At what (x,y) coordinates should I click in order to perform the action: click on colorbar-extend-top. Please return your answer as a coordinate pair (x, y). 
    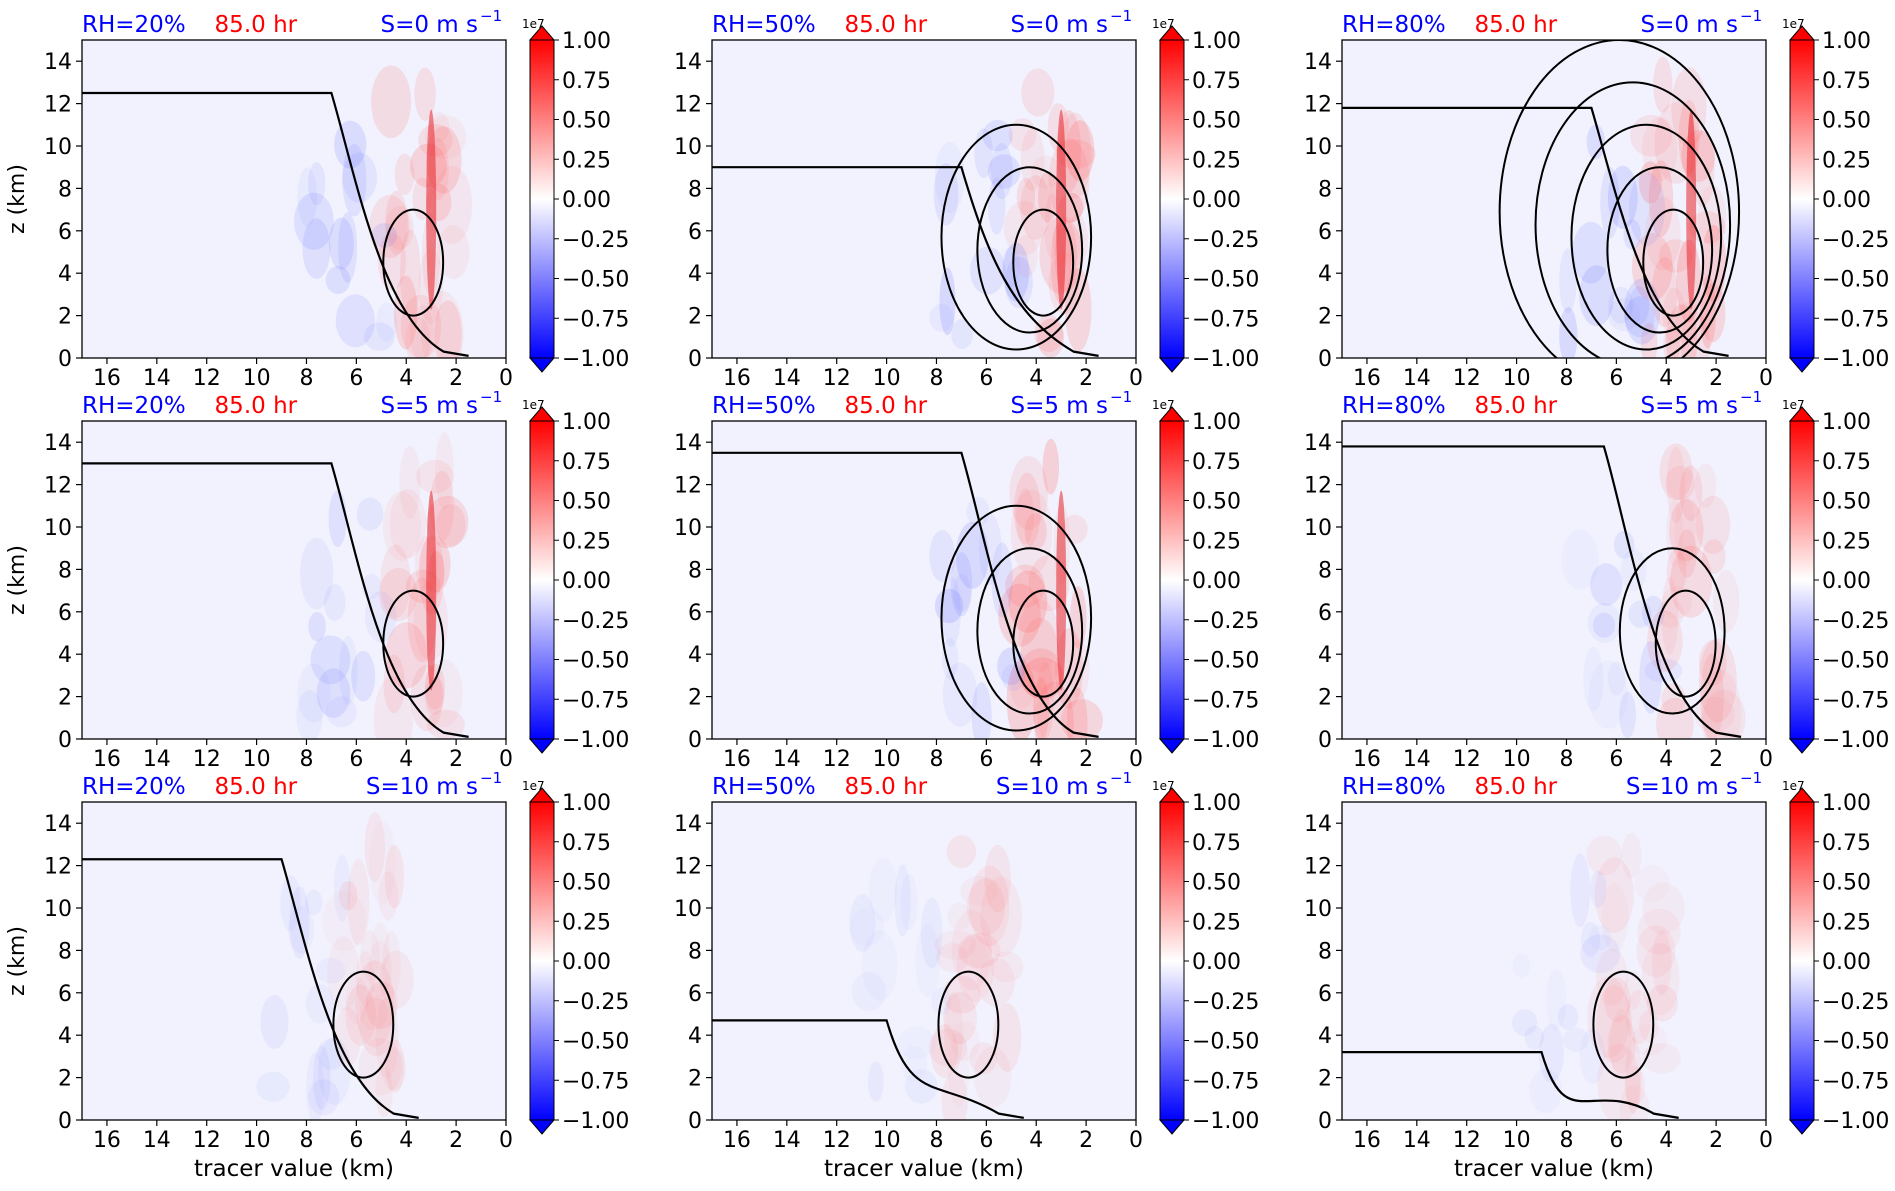
    Looking at the image, I should click on (542, 33).